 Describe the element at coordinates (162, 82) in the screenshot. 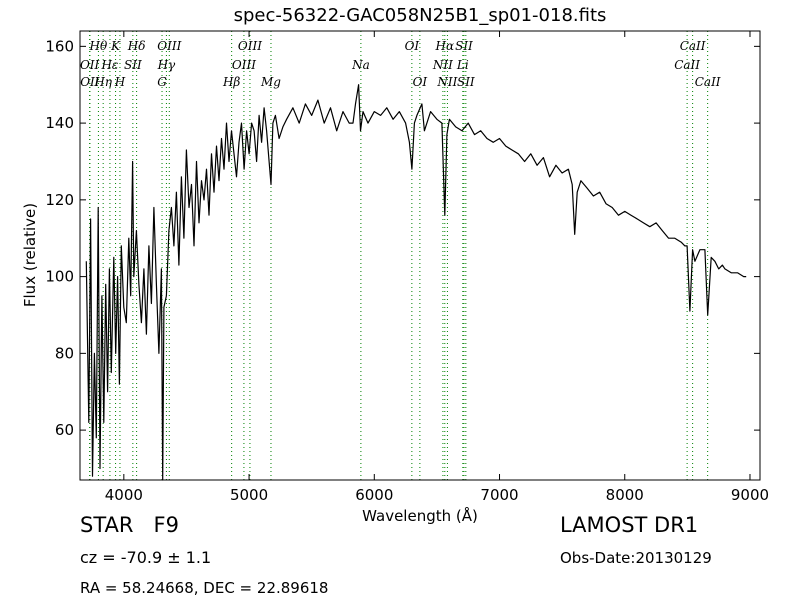

I see `line-label-11: G` at that location.